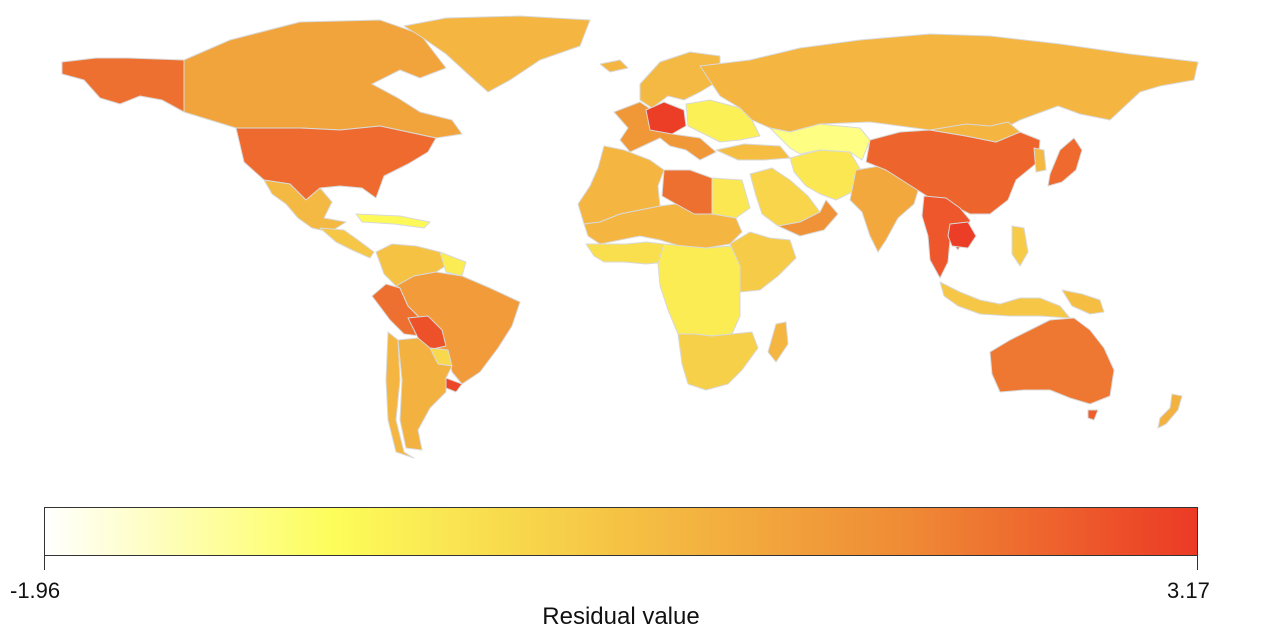 Image resolution: width=1272 pixels, height=634 pixels. I want to click on region-greenland, so click(497, 54).